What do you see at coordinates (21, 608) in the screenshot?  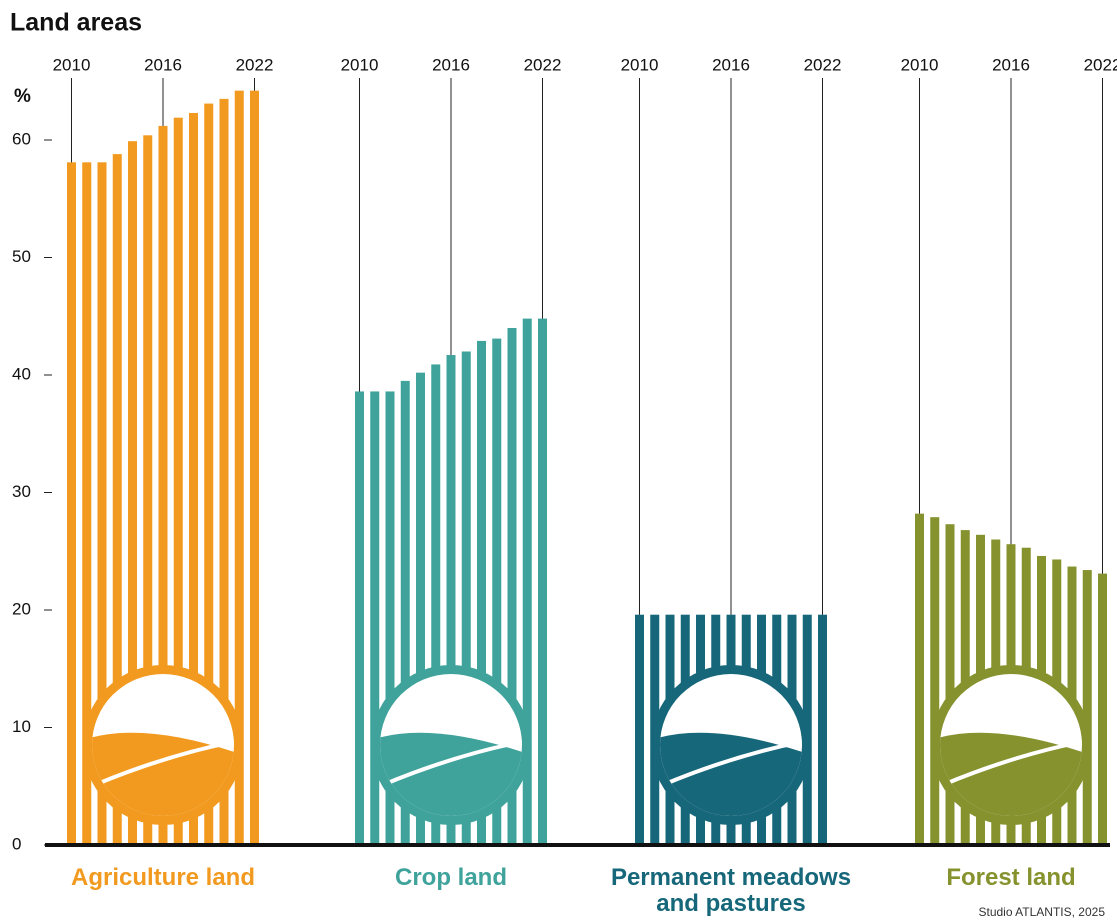 I see `y-tick-label: 20` at bounding box center [21, 608].